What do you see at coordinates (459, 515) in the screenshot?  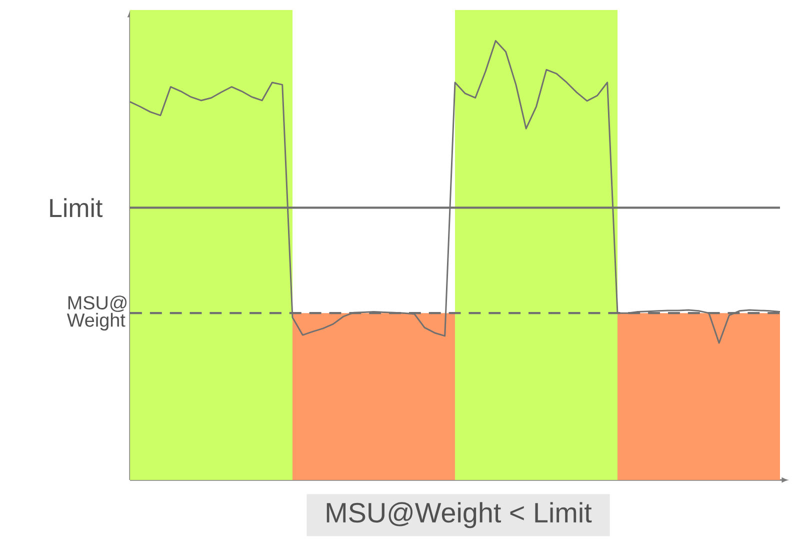 I see `text: MSU@Weight < Limit` at bounding box center [459, 515].